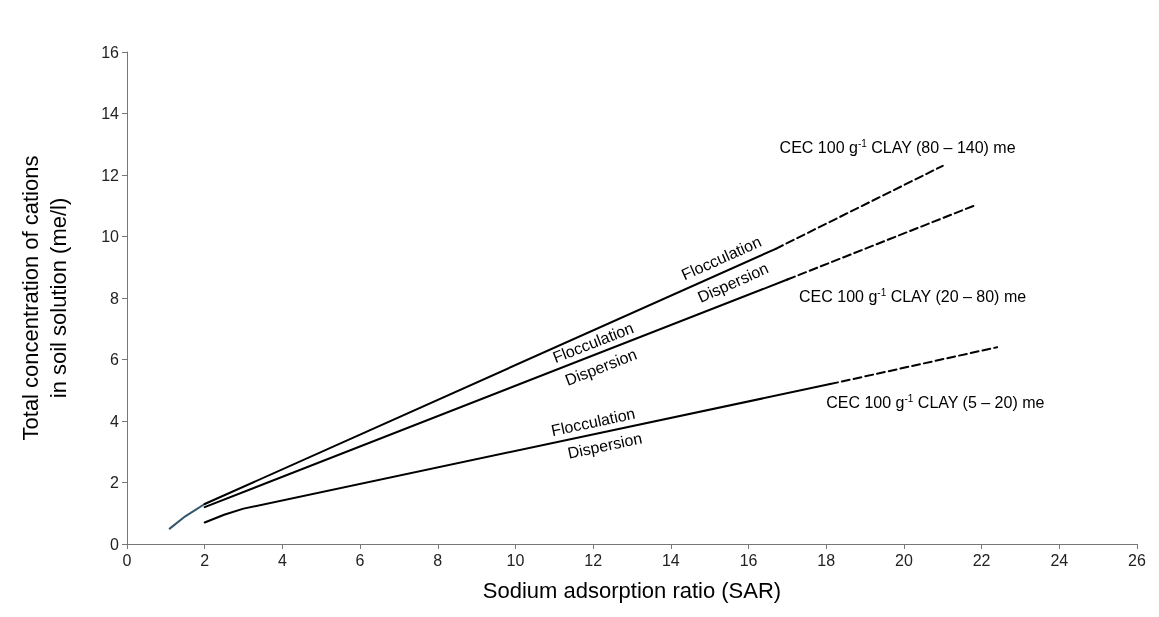 The width and height of the screenshot is (1159, 617). Describe the element at coordinates (115, 482) in the screenshot. I see `y-tick-label: 2` at that location.